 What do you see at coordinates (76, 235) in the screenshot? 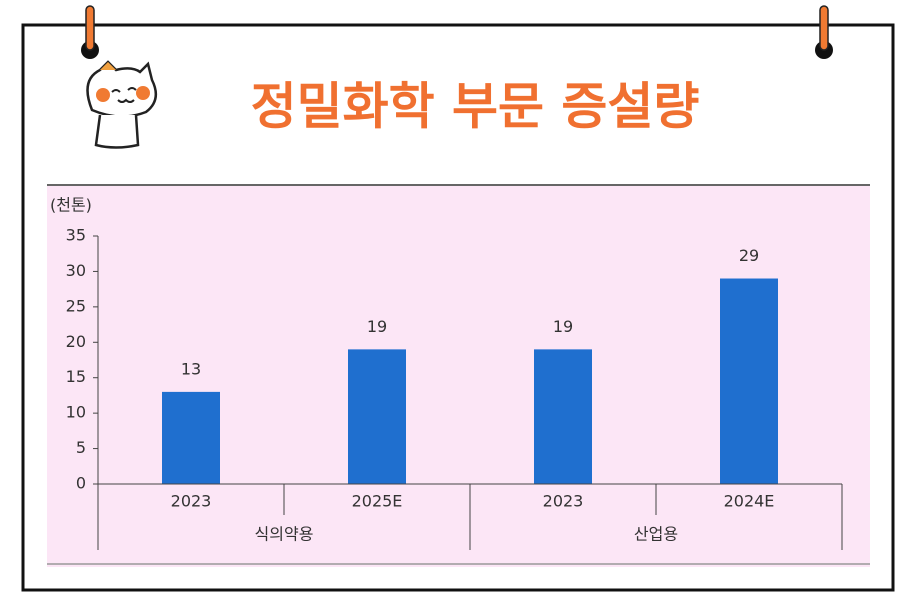
I see `y-tick-label: 35` at bounding box center [76, 235].